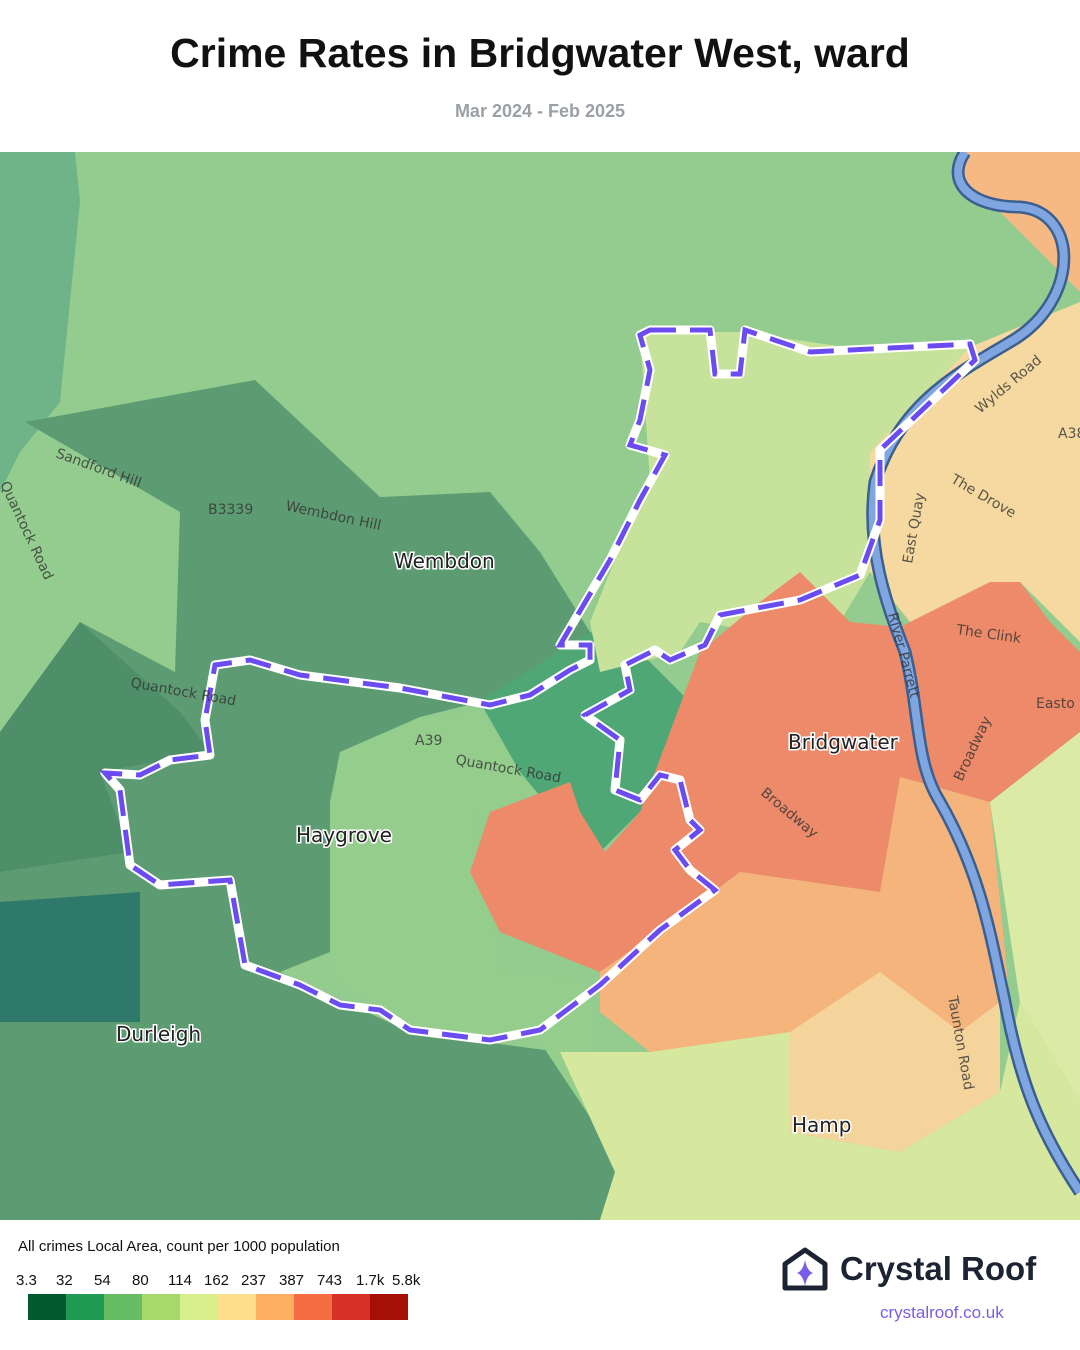 The height and width of the screenshot is (1350, 1080). Describe the element at coordinates (805, 1269) in the screenshot. I see `house-sparkle-icon` at that location.